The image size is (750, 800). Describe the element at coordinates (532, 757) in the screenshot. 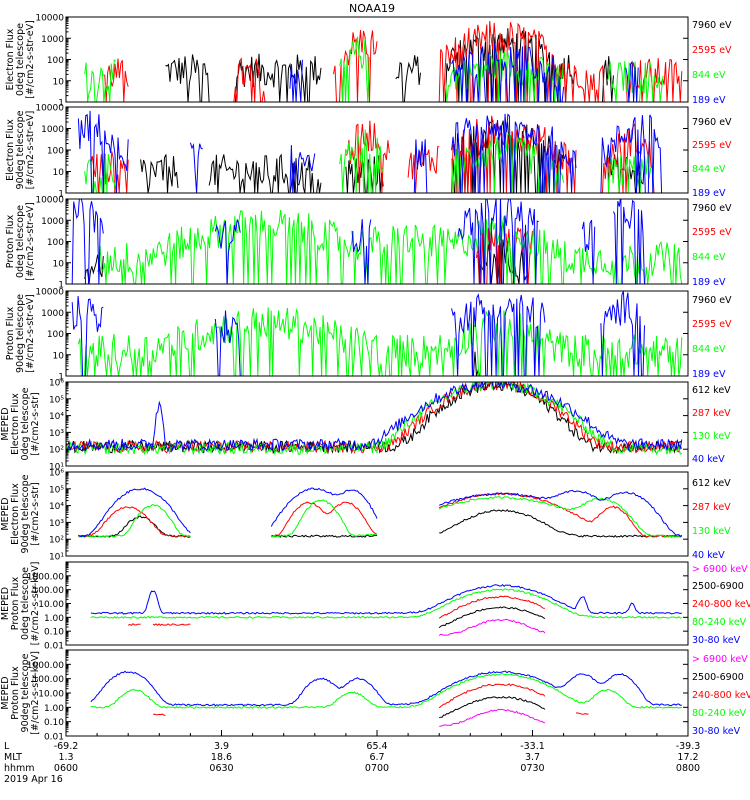

I see `x-tick-label-mlt: 3.7` at that location.